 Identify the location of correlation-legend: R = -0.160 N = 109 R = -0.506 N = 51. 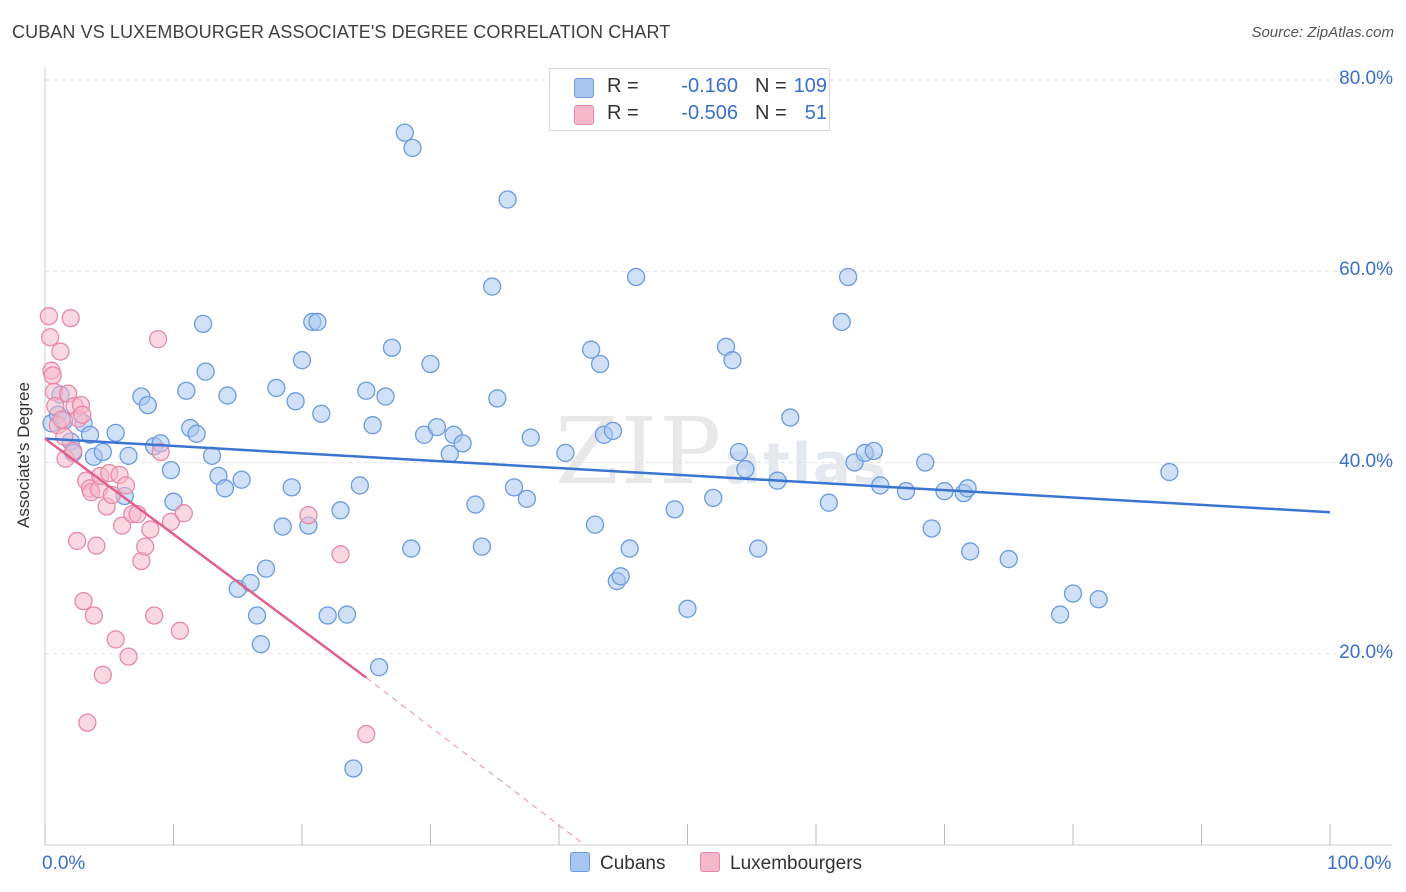
(689, 99).